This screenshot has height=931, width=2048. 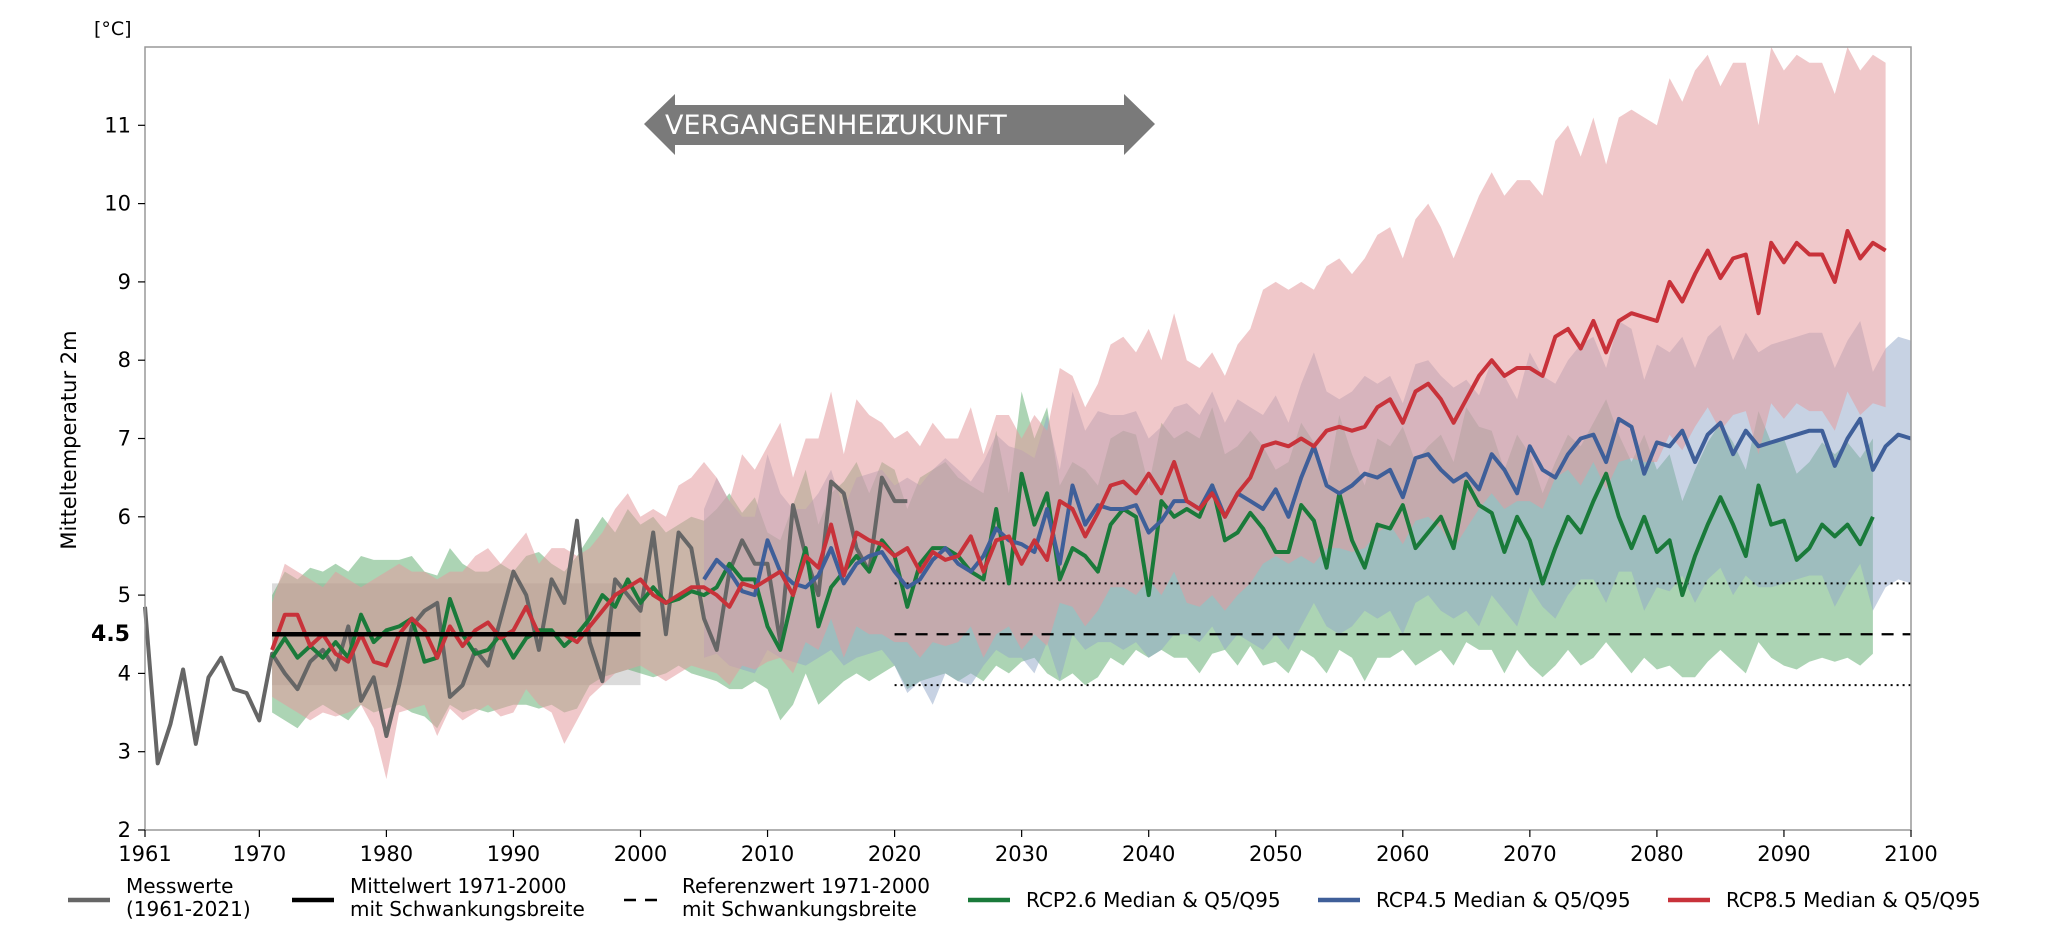 What do you see at coordinates (110, 634) in the screenshot?
I see `reference-value-label: 4.5` at bounding box center [110, 634].